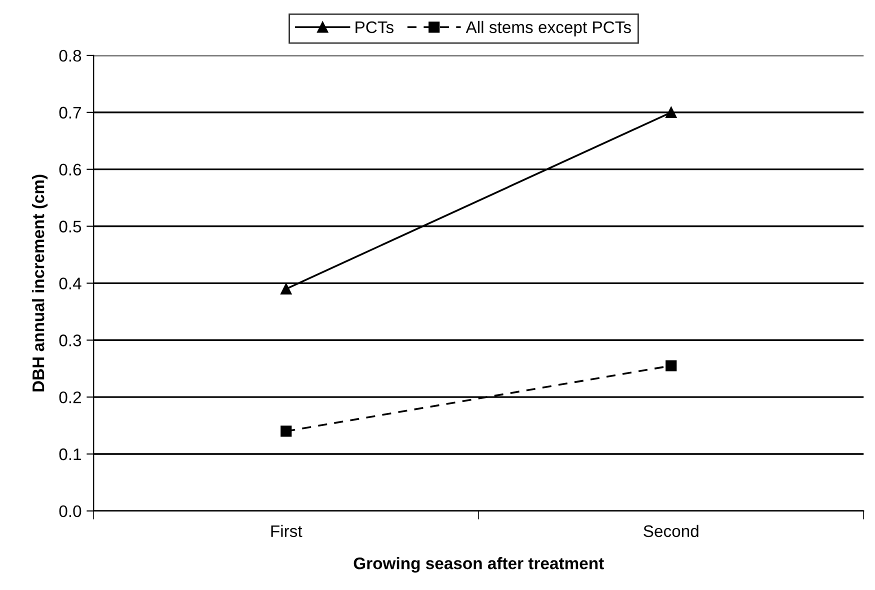 The width and height of the screenshot is (875, 590). What do you see at coordinates (70, 397) in the screenshot?
I see `y-tick-label: 0.2` at bounding box center [70, 397].